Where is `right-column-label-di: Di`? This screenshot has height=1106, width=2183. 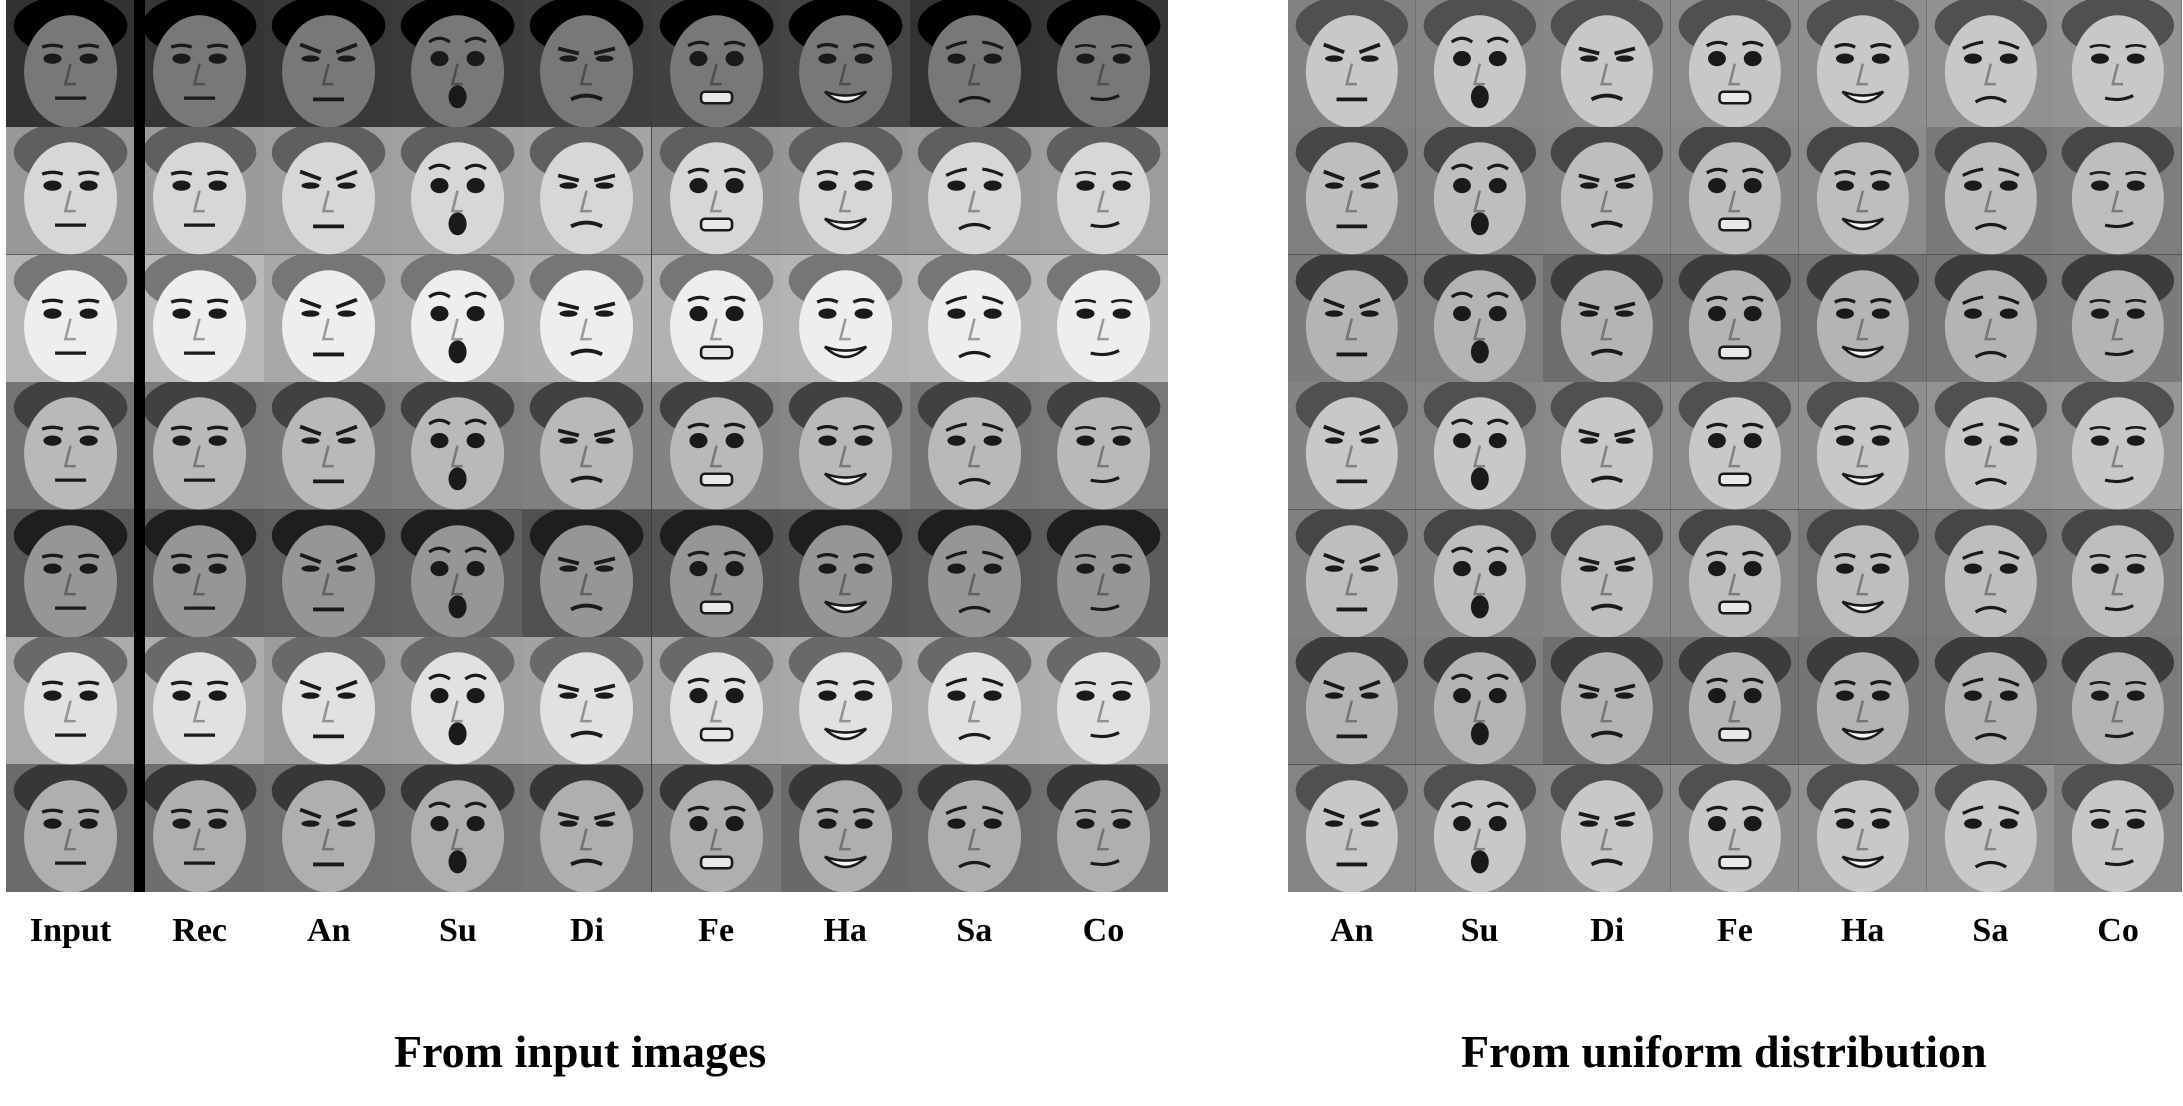
right-column-label-di: Di is located at coordinates (1607, 930).